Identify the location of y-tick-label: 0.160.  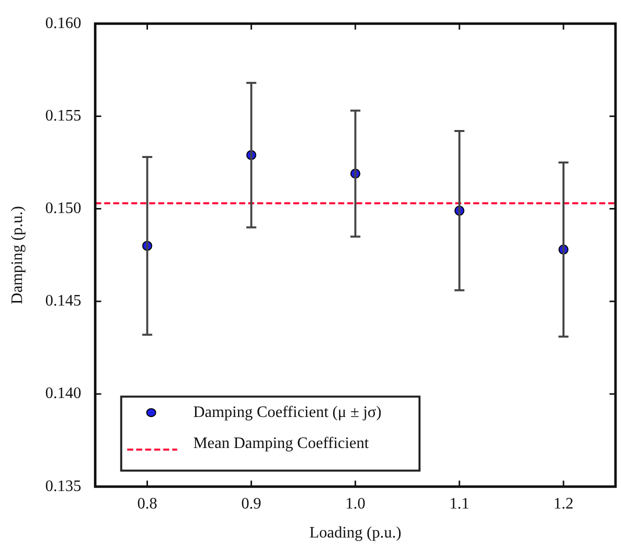
(63, 23).